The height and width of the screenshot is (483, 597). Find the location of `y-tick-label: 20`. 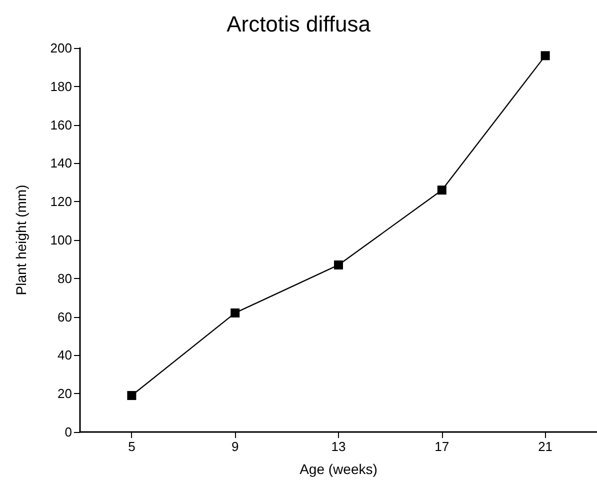

y-tick-label: 20 is located at coordinates (65, 394).